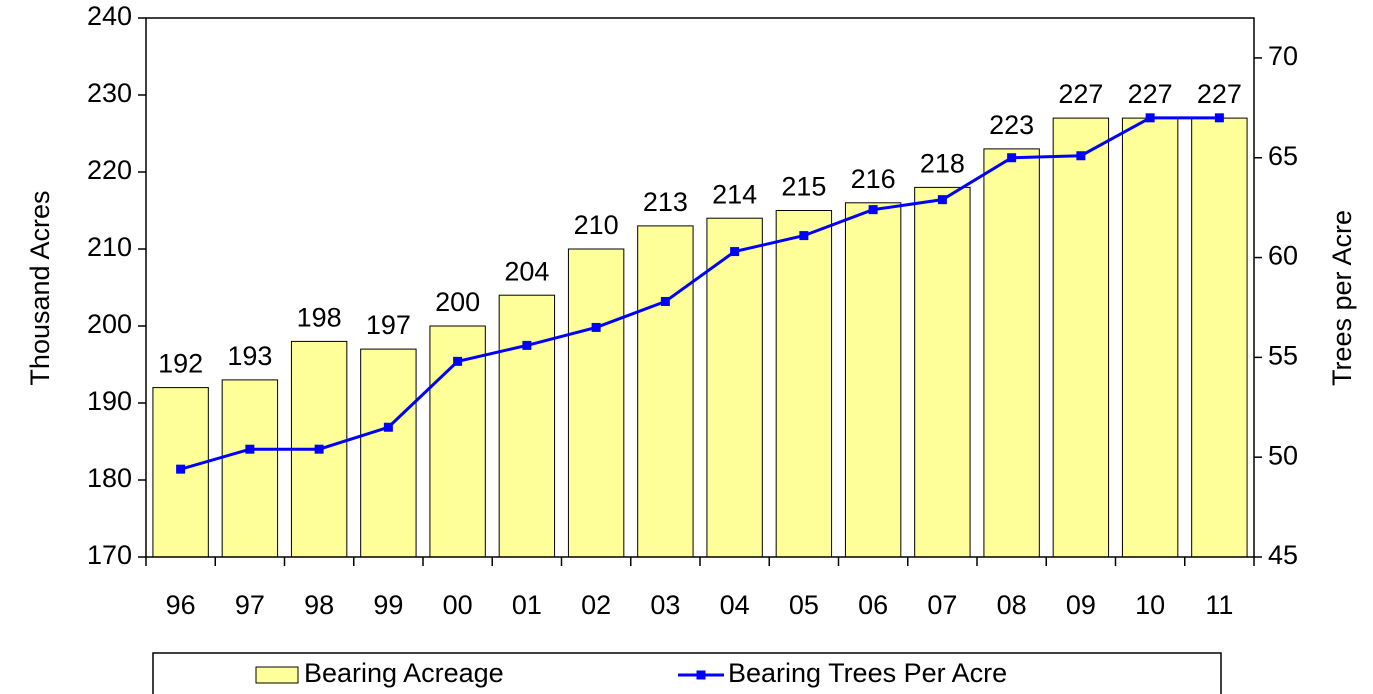  What do you see at coordinates (804, 605) in the screenshot?
I see `x-tick-label: 05` at bounding box center [804, 605].